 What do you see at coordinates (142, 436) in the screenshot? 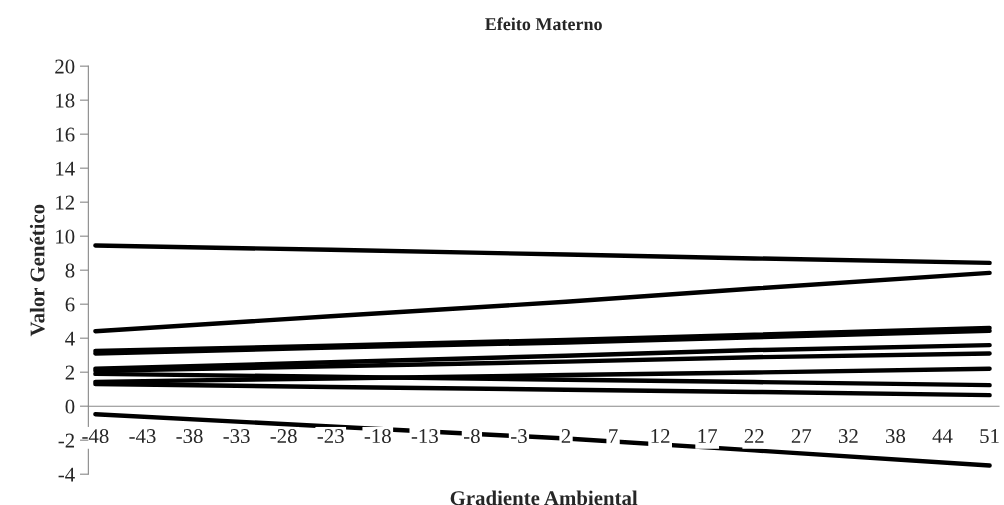
I see `x-tick-label: -43` at bounding box center [142, 436].